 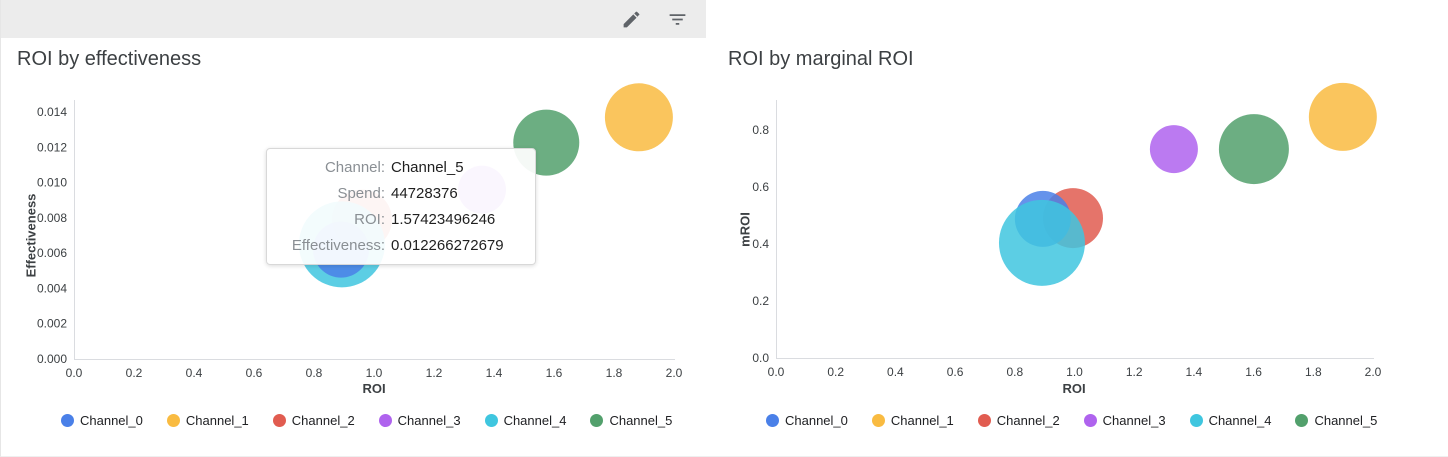 I want to click on tooltip-value: 44728376, so click(x=424, y=193).